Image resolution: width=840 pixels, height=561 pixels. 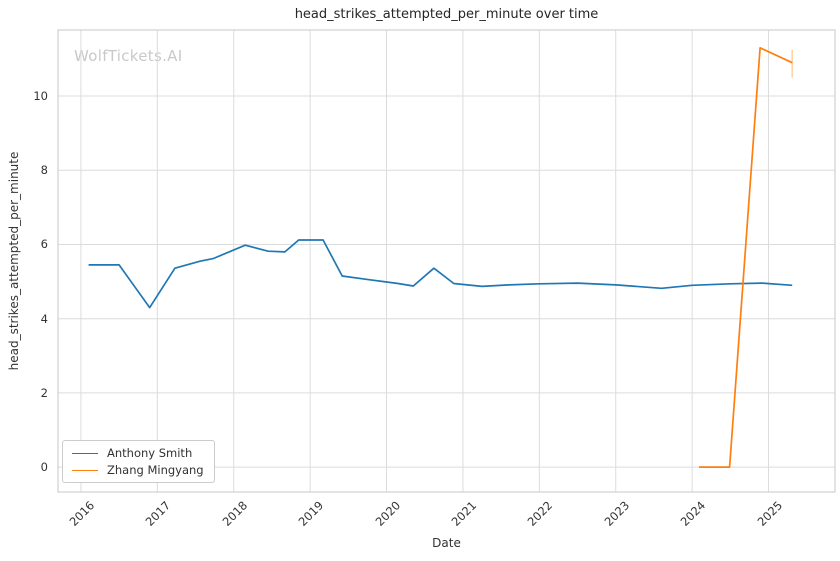 I want to click on legend-label-zhang-mingyang: Zhang Mingyang, so click(x=155, y=470).